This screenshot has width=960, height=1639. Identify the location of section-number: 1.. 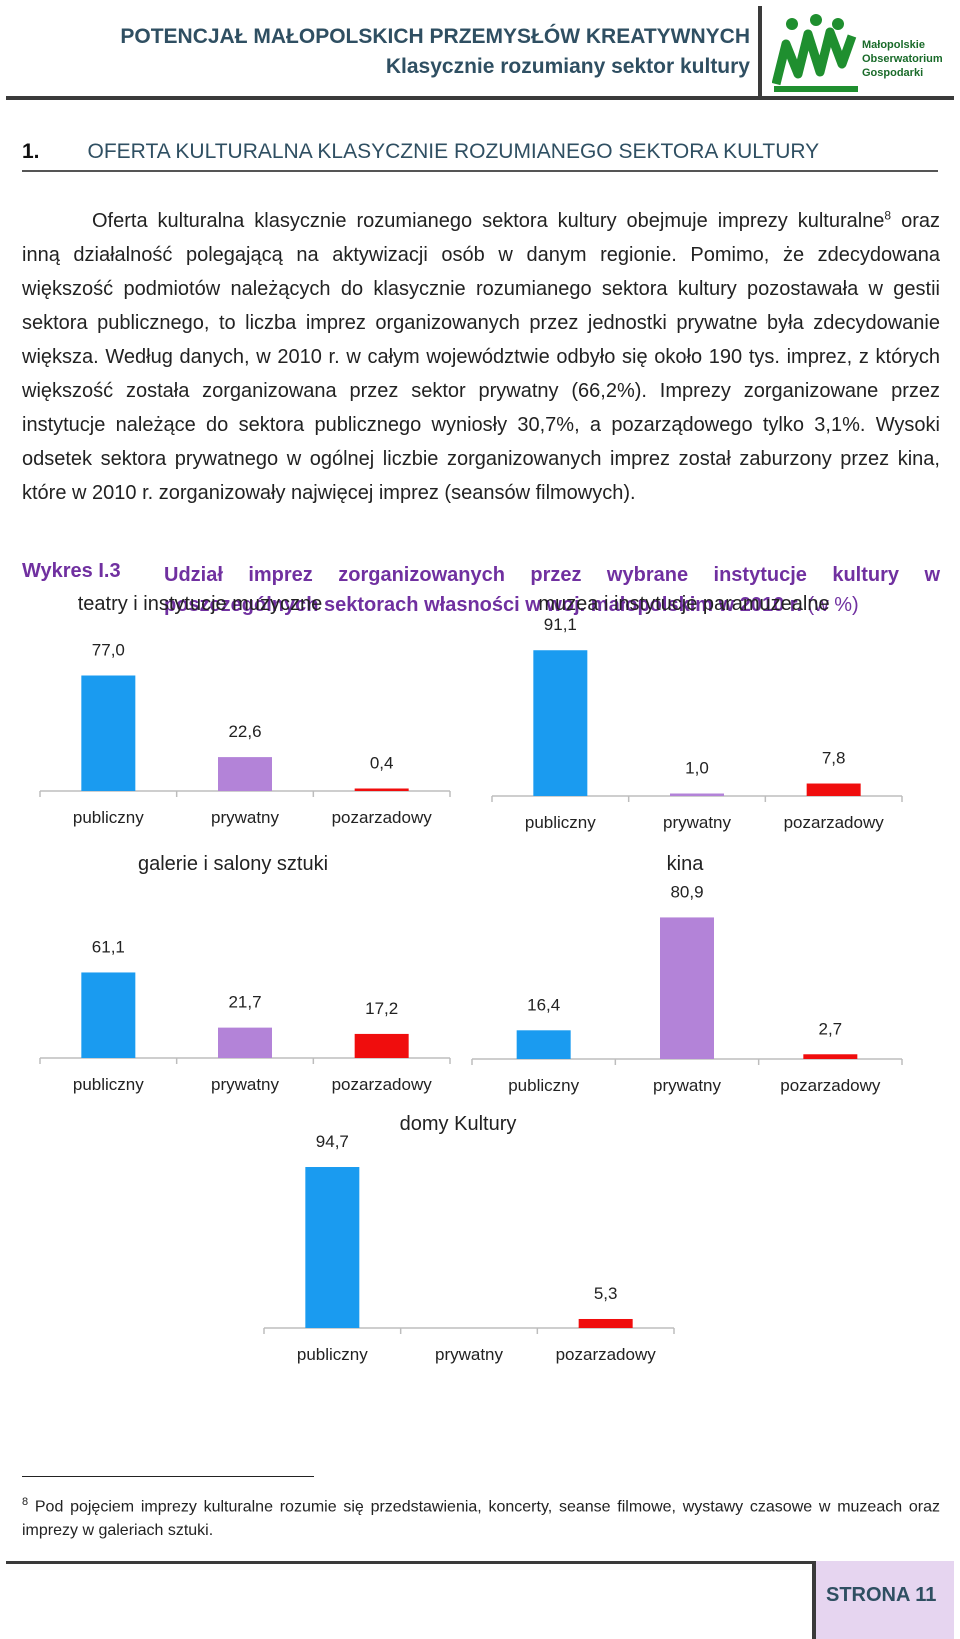
(31, 151).